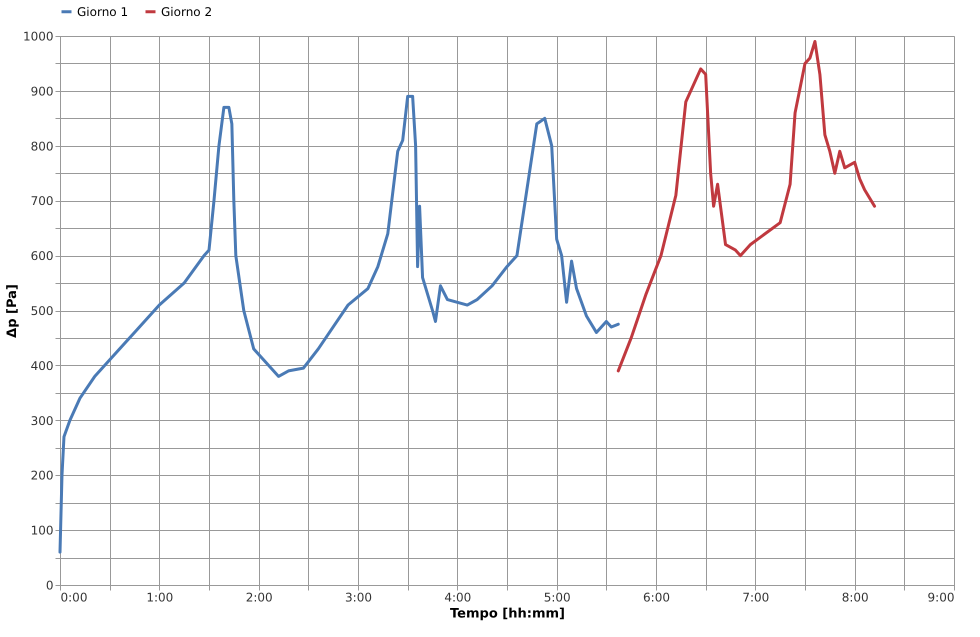  I want to click on x-tick-label: 5:00, so click(557, 597).